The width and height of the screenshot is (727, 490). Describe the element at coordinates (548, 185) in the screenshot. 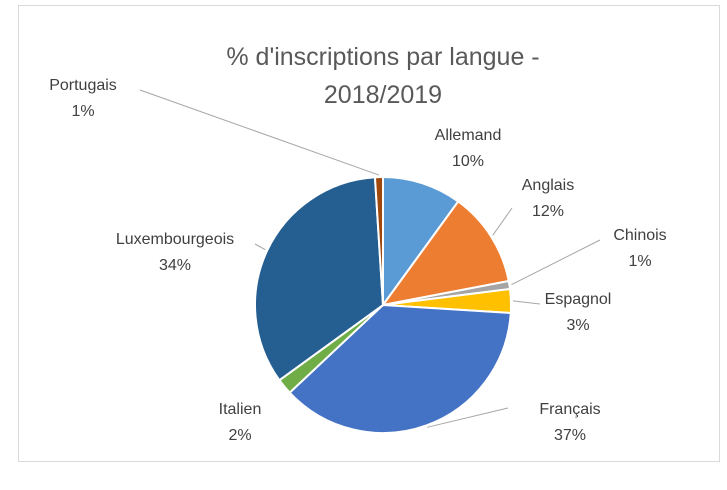

I see `data-label-name: Anglais` at that location.